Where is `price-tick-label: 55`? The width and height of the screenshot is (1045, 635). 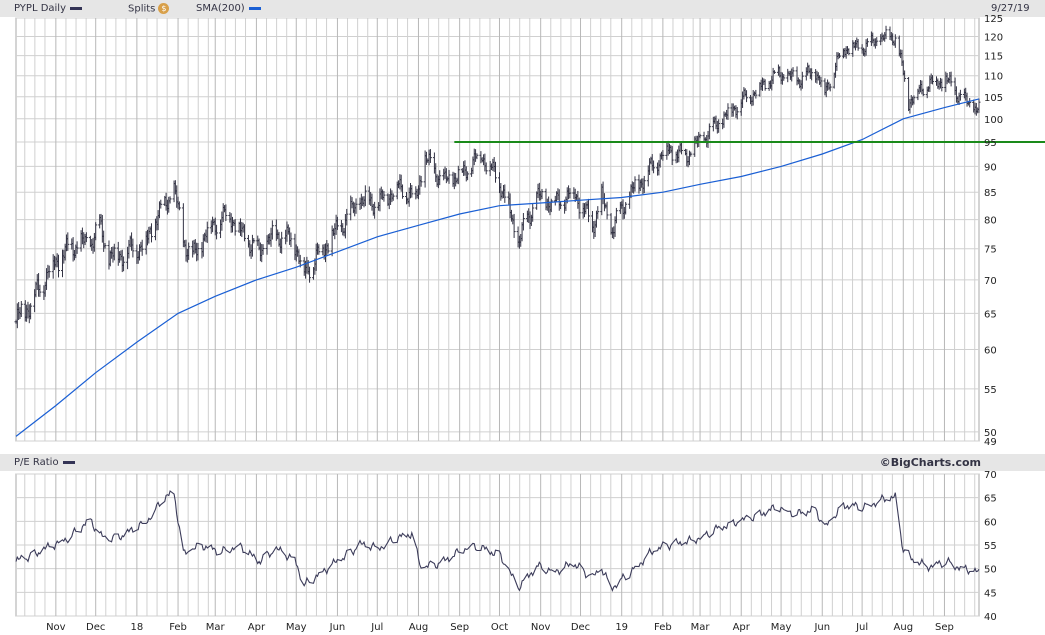
price-tick-label: 55 is located at coordinates (990, 390).